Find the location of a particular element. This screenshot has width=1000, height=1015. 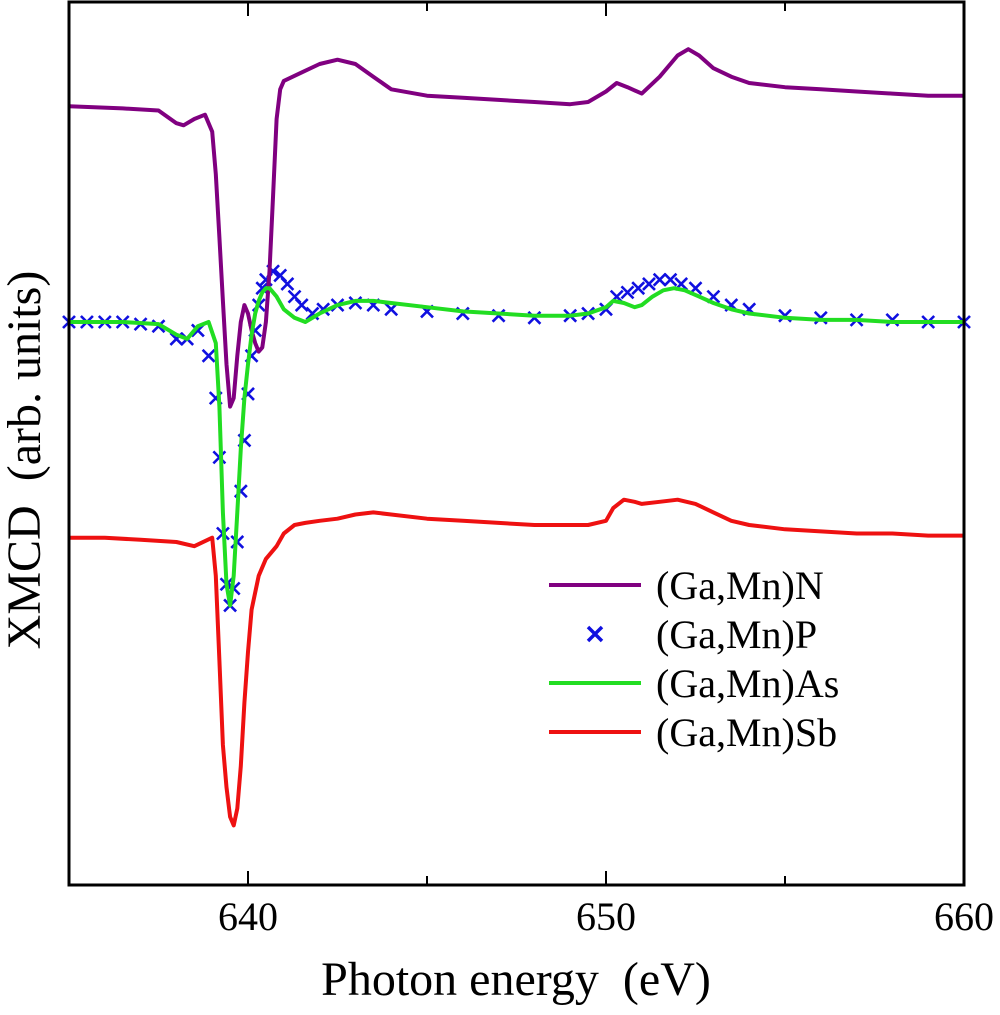

legend: (Ga,Mn)N(Ga,Mn)P(Ga,Mn)As(Ga,Mn)Sb is located at coordinates (694, 659).